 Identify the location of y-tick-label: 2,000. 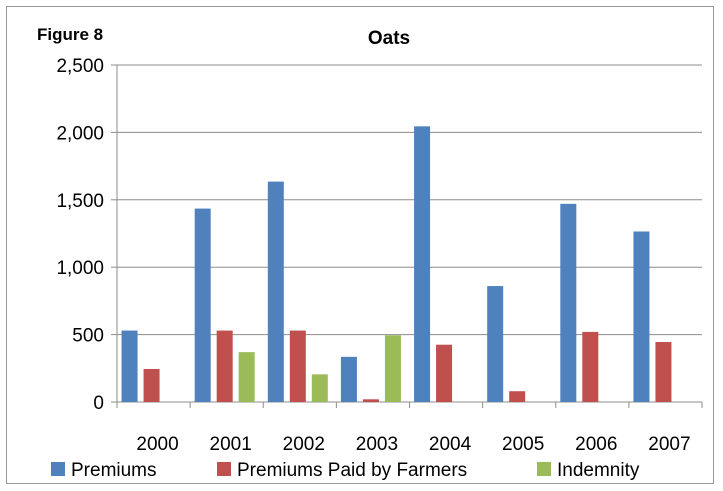
(80, 133).